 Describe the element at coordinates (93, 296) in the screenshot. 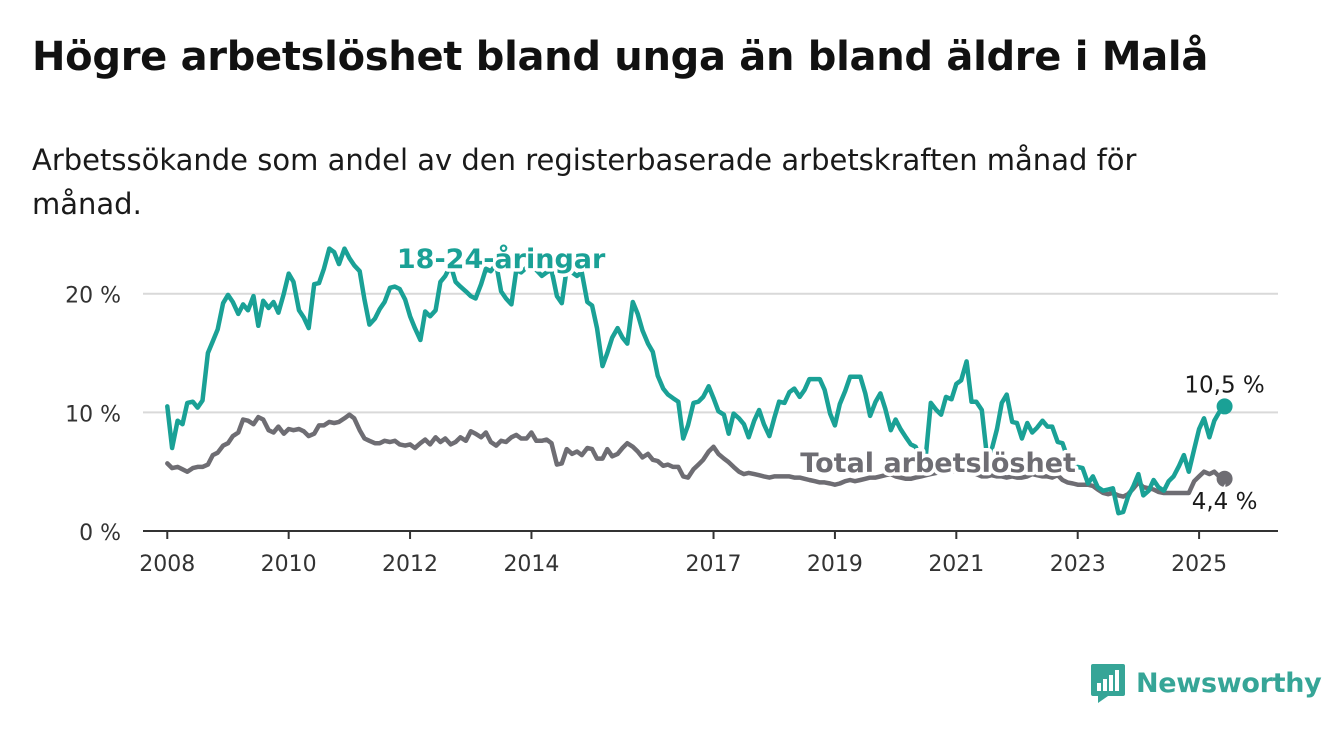

I see `y-tick-label: 20 %` at that location.